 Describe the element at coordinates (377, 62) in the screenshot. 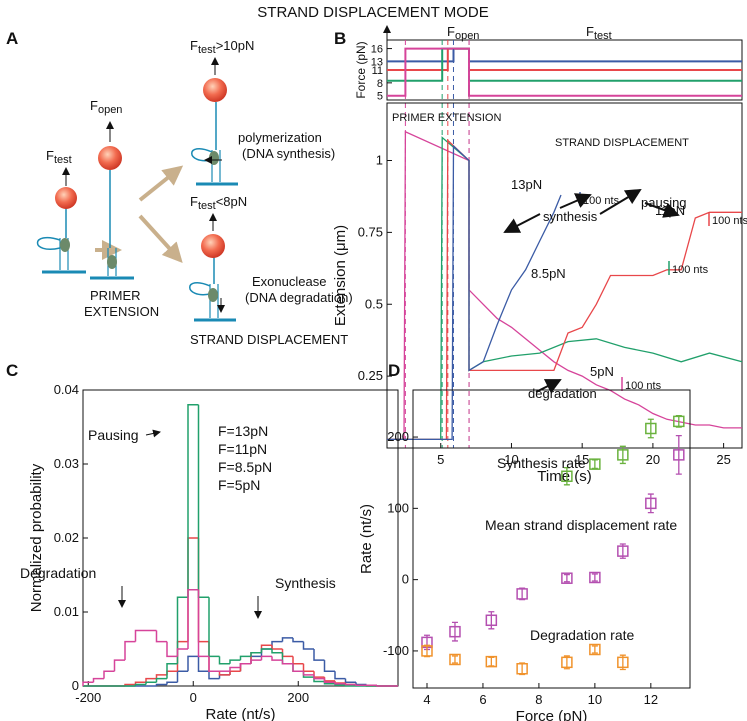

I see `y-tick-label: 13` at that location.